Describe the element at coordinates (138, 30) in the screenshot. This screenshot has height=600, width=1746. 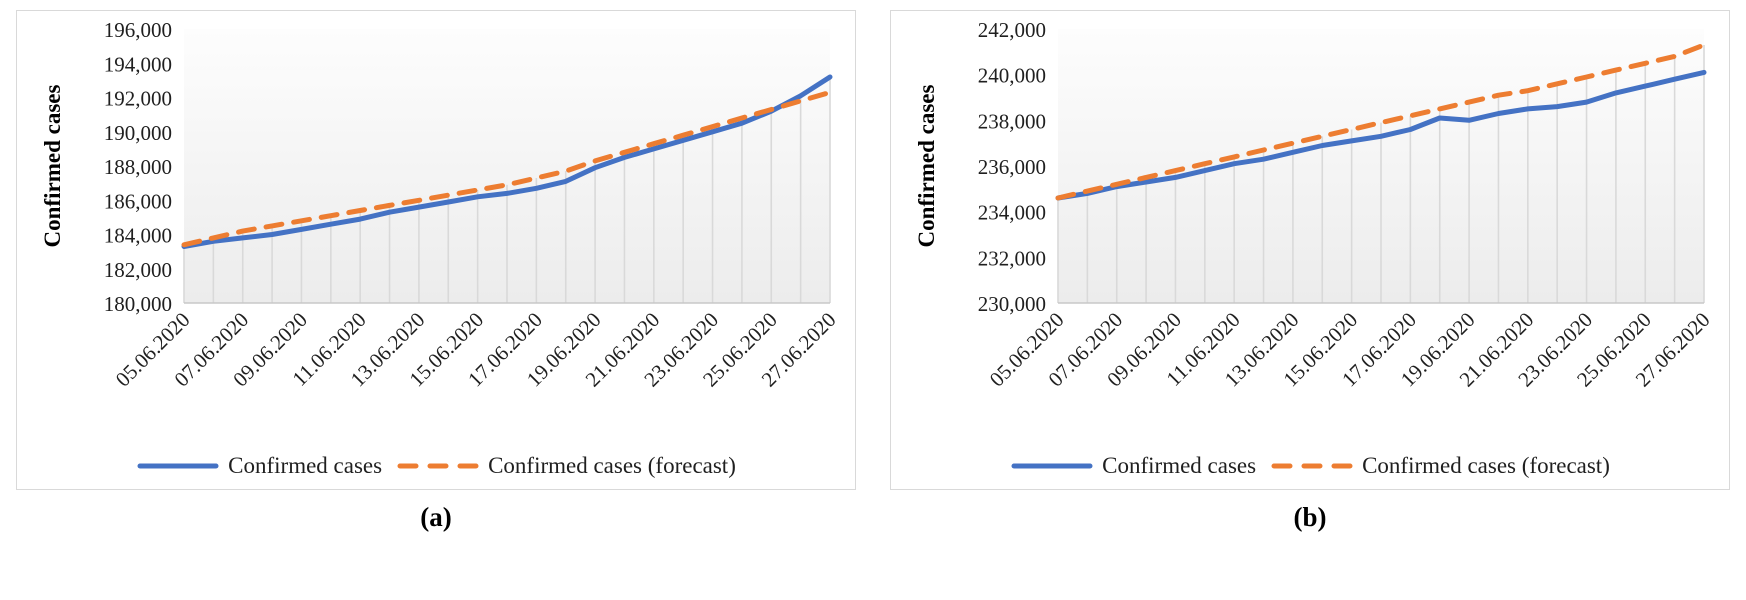
I see `y-tick-label: 196,000` at that location.